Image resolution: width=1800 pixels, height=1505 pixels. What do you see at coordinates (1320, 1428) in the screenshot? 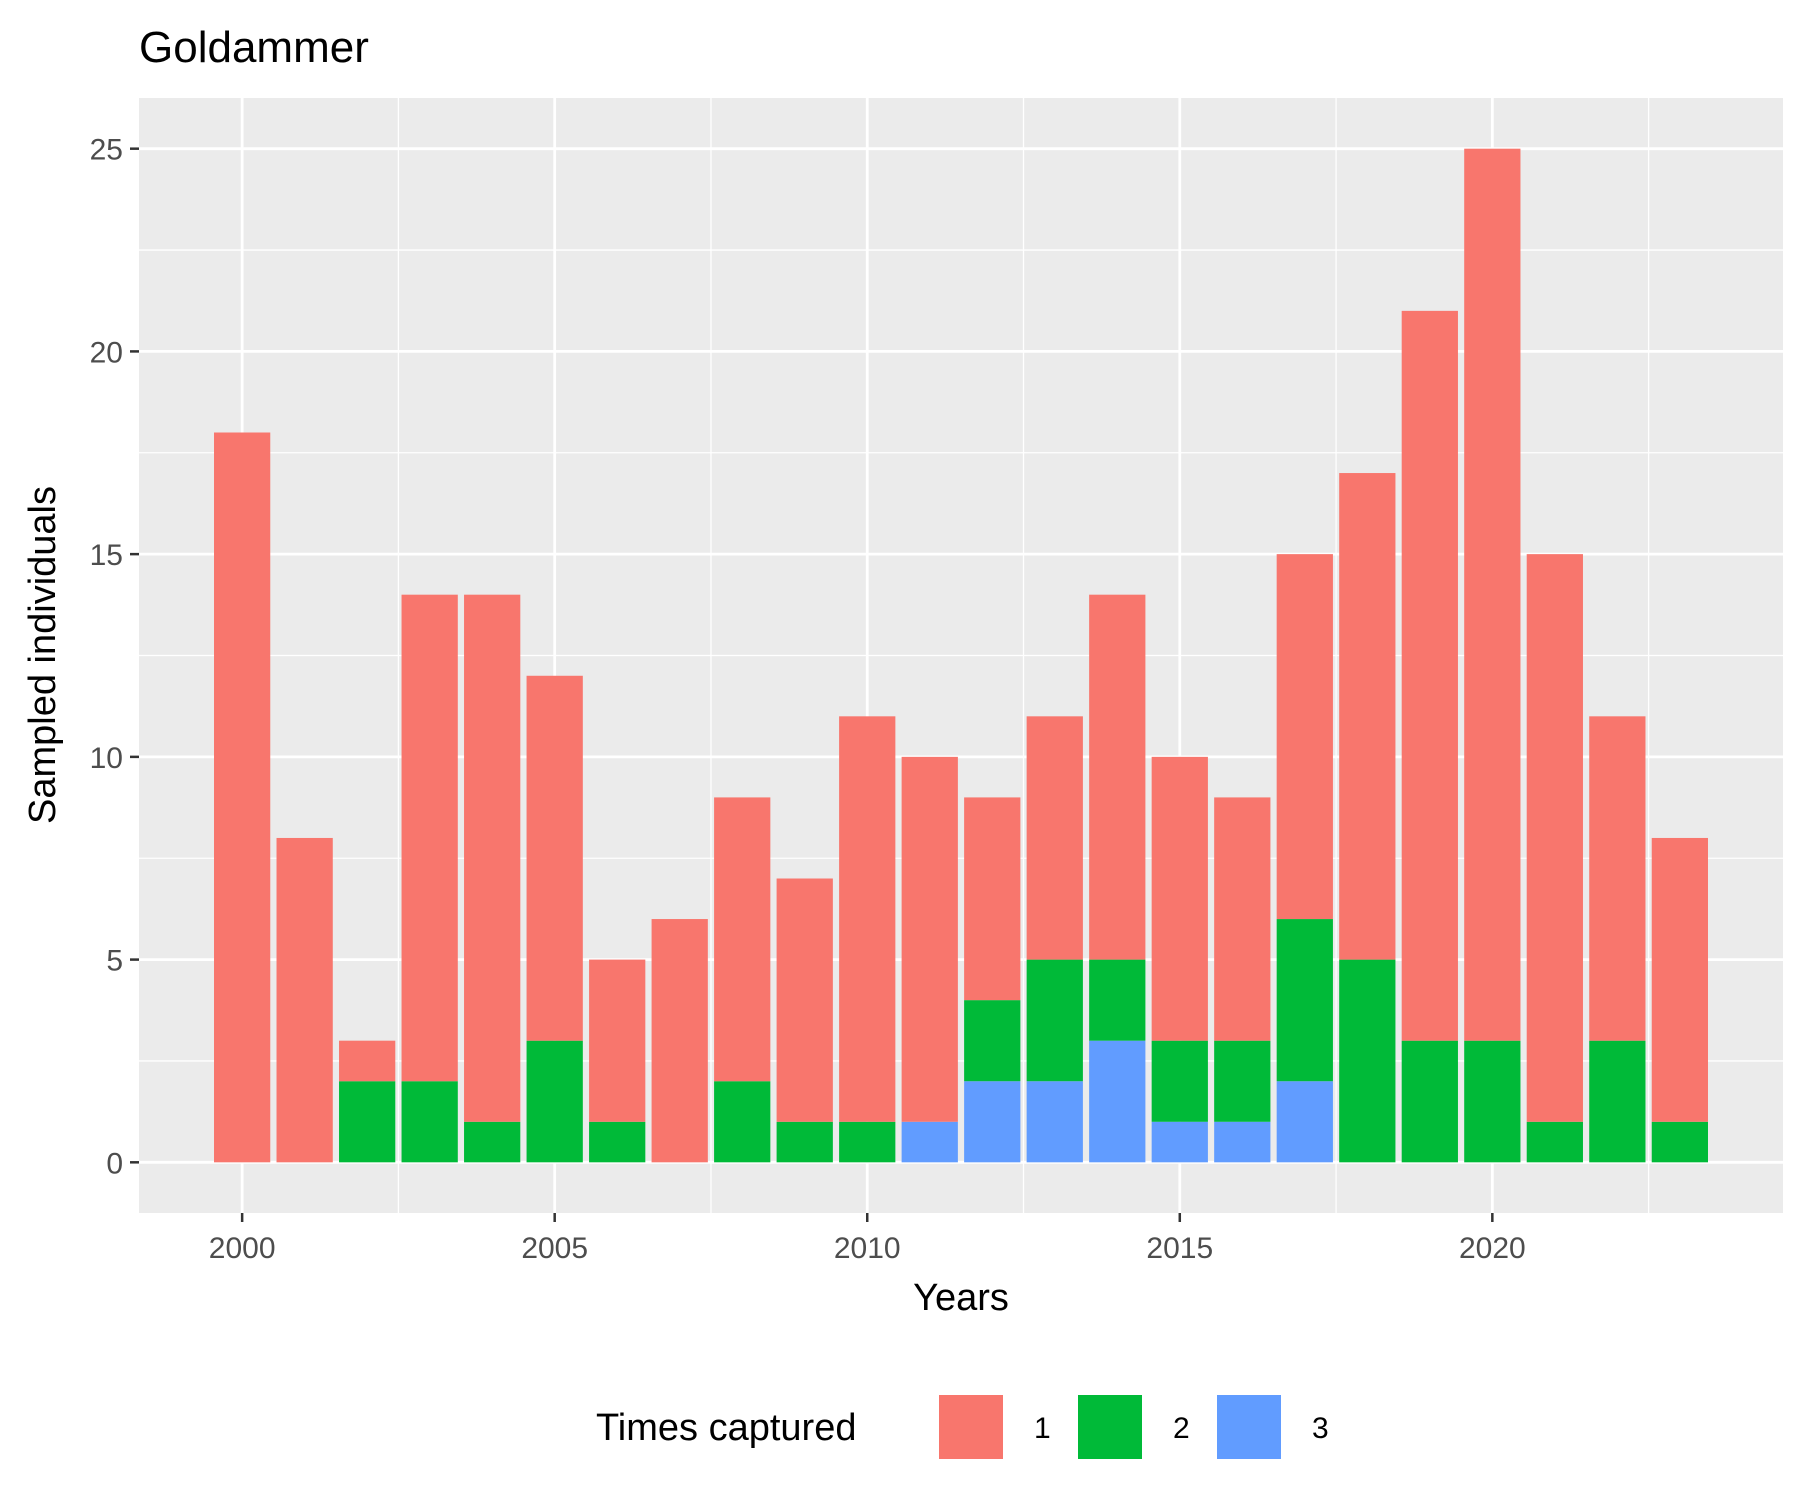
I see `legend-label-3: 3` at bounding box center [1320, 1428].